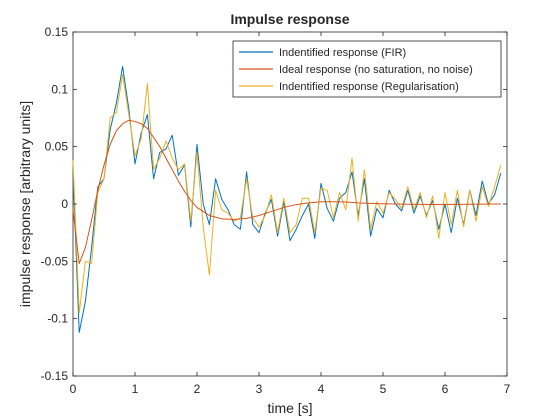 This screenshot has height=420, width=560. What do you see at coordinates (55, 376) in the screenshot?
I see `y-tick-label: -0.15` at bounding box center [55, 376].